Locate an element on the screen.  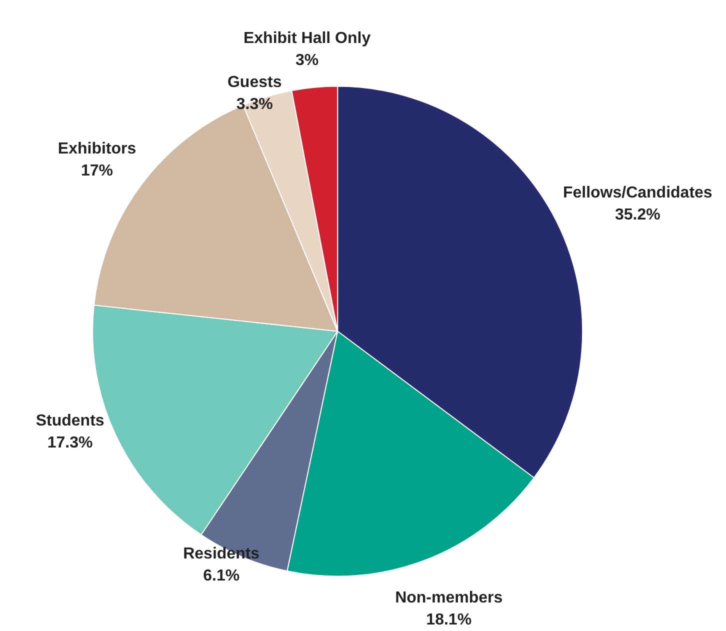
data-label: 3% is located at coordinates (307, 61).